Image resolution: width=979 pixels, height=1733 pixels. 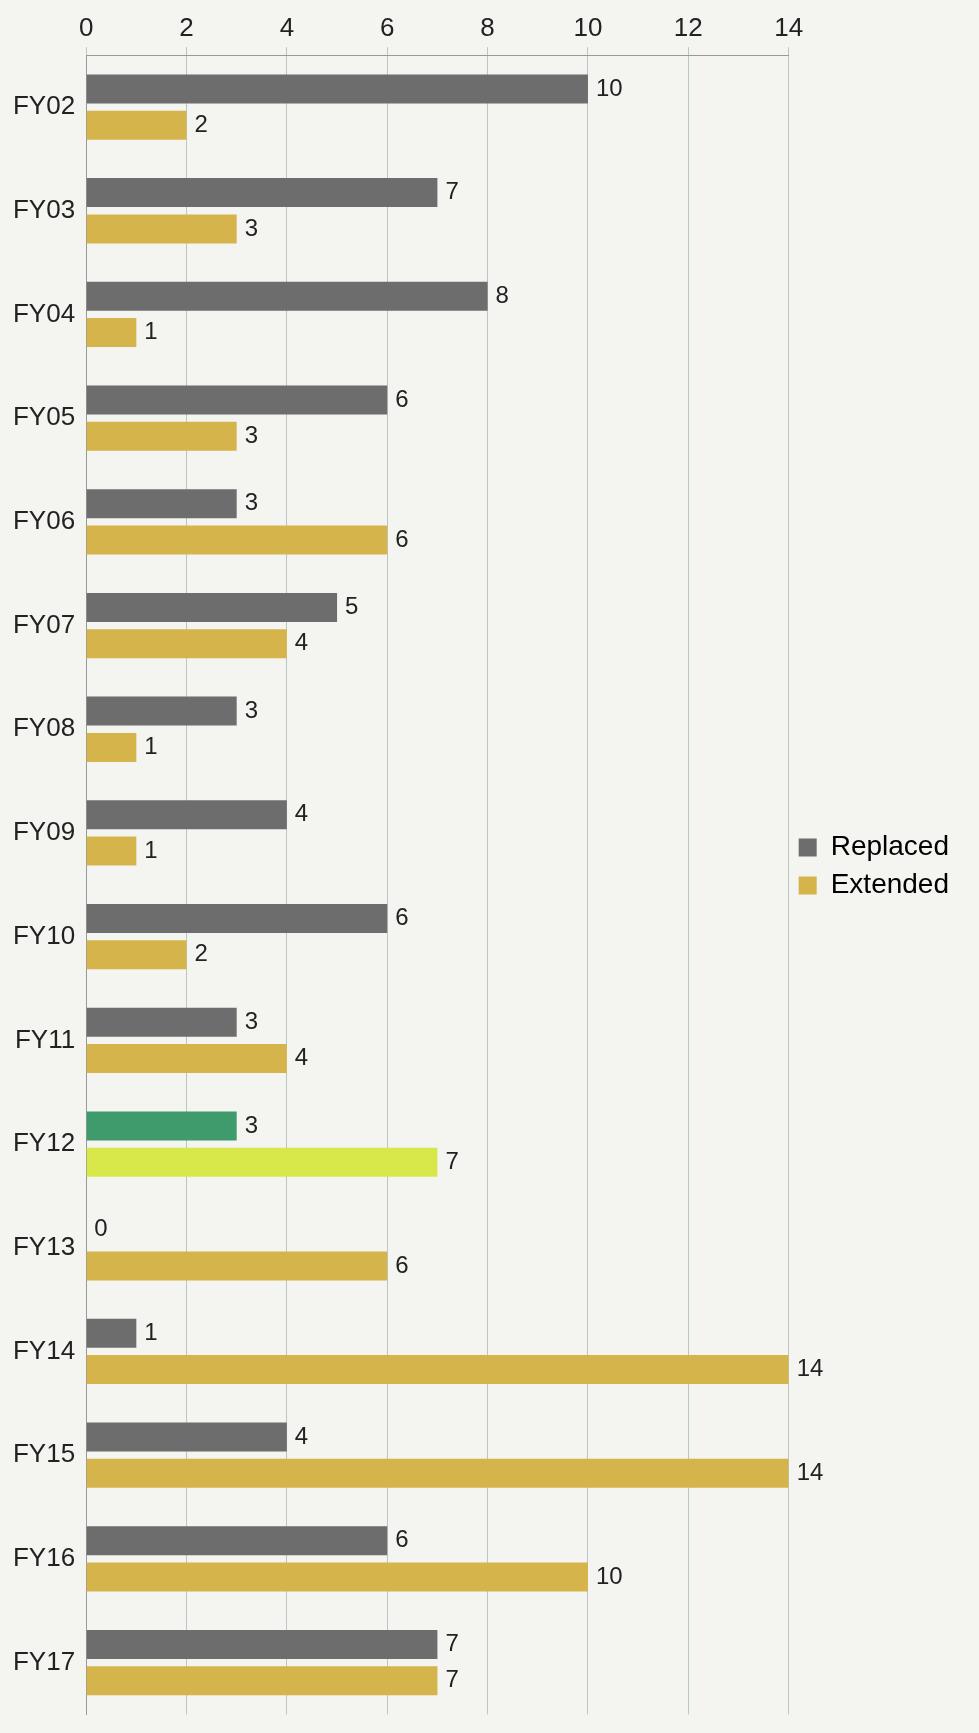 I want to click on y-tick-label: FY15, so click(x=44, y=1453).